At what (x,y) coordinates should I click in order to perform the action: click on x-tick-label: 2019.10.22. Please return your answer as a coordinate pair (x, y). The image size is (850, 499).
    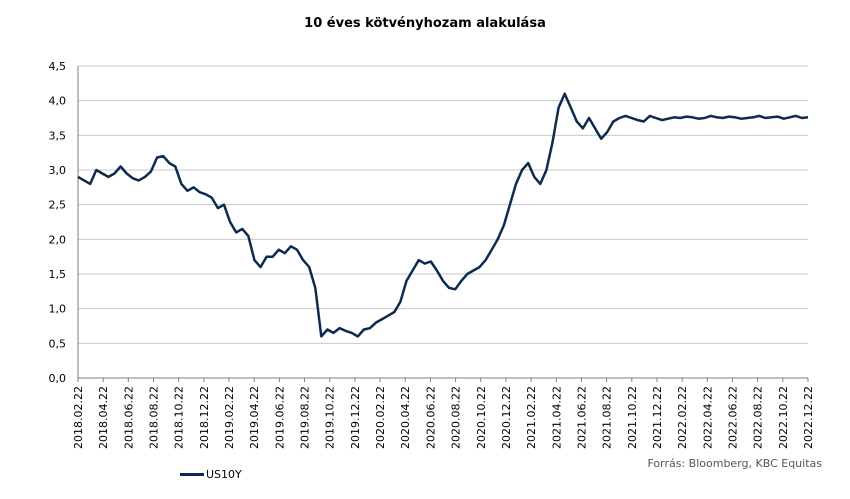
    Looking at the image, I should click on (330, 417).